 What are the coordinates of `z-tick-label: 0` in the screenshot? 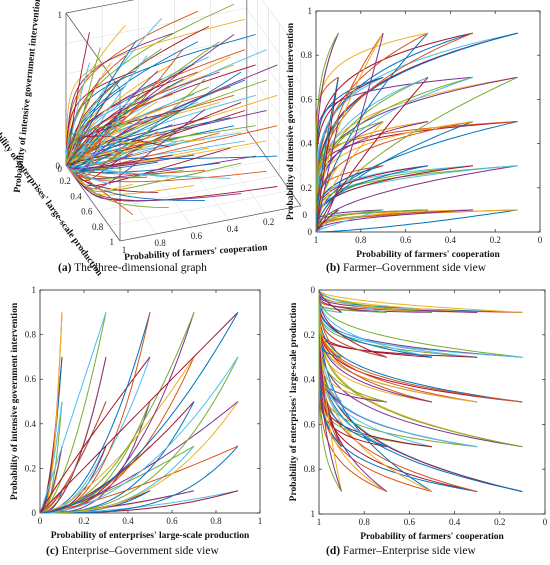 It's located at (60, 169).